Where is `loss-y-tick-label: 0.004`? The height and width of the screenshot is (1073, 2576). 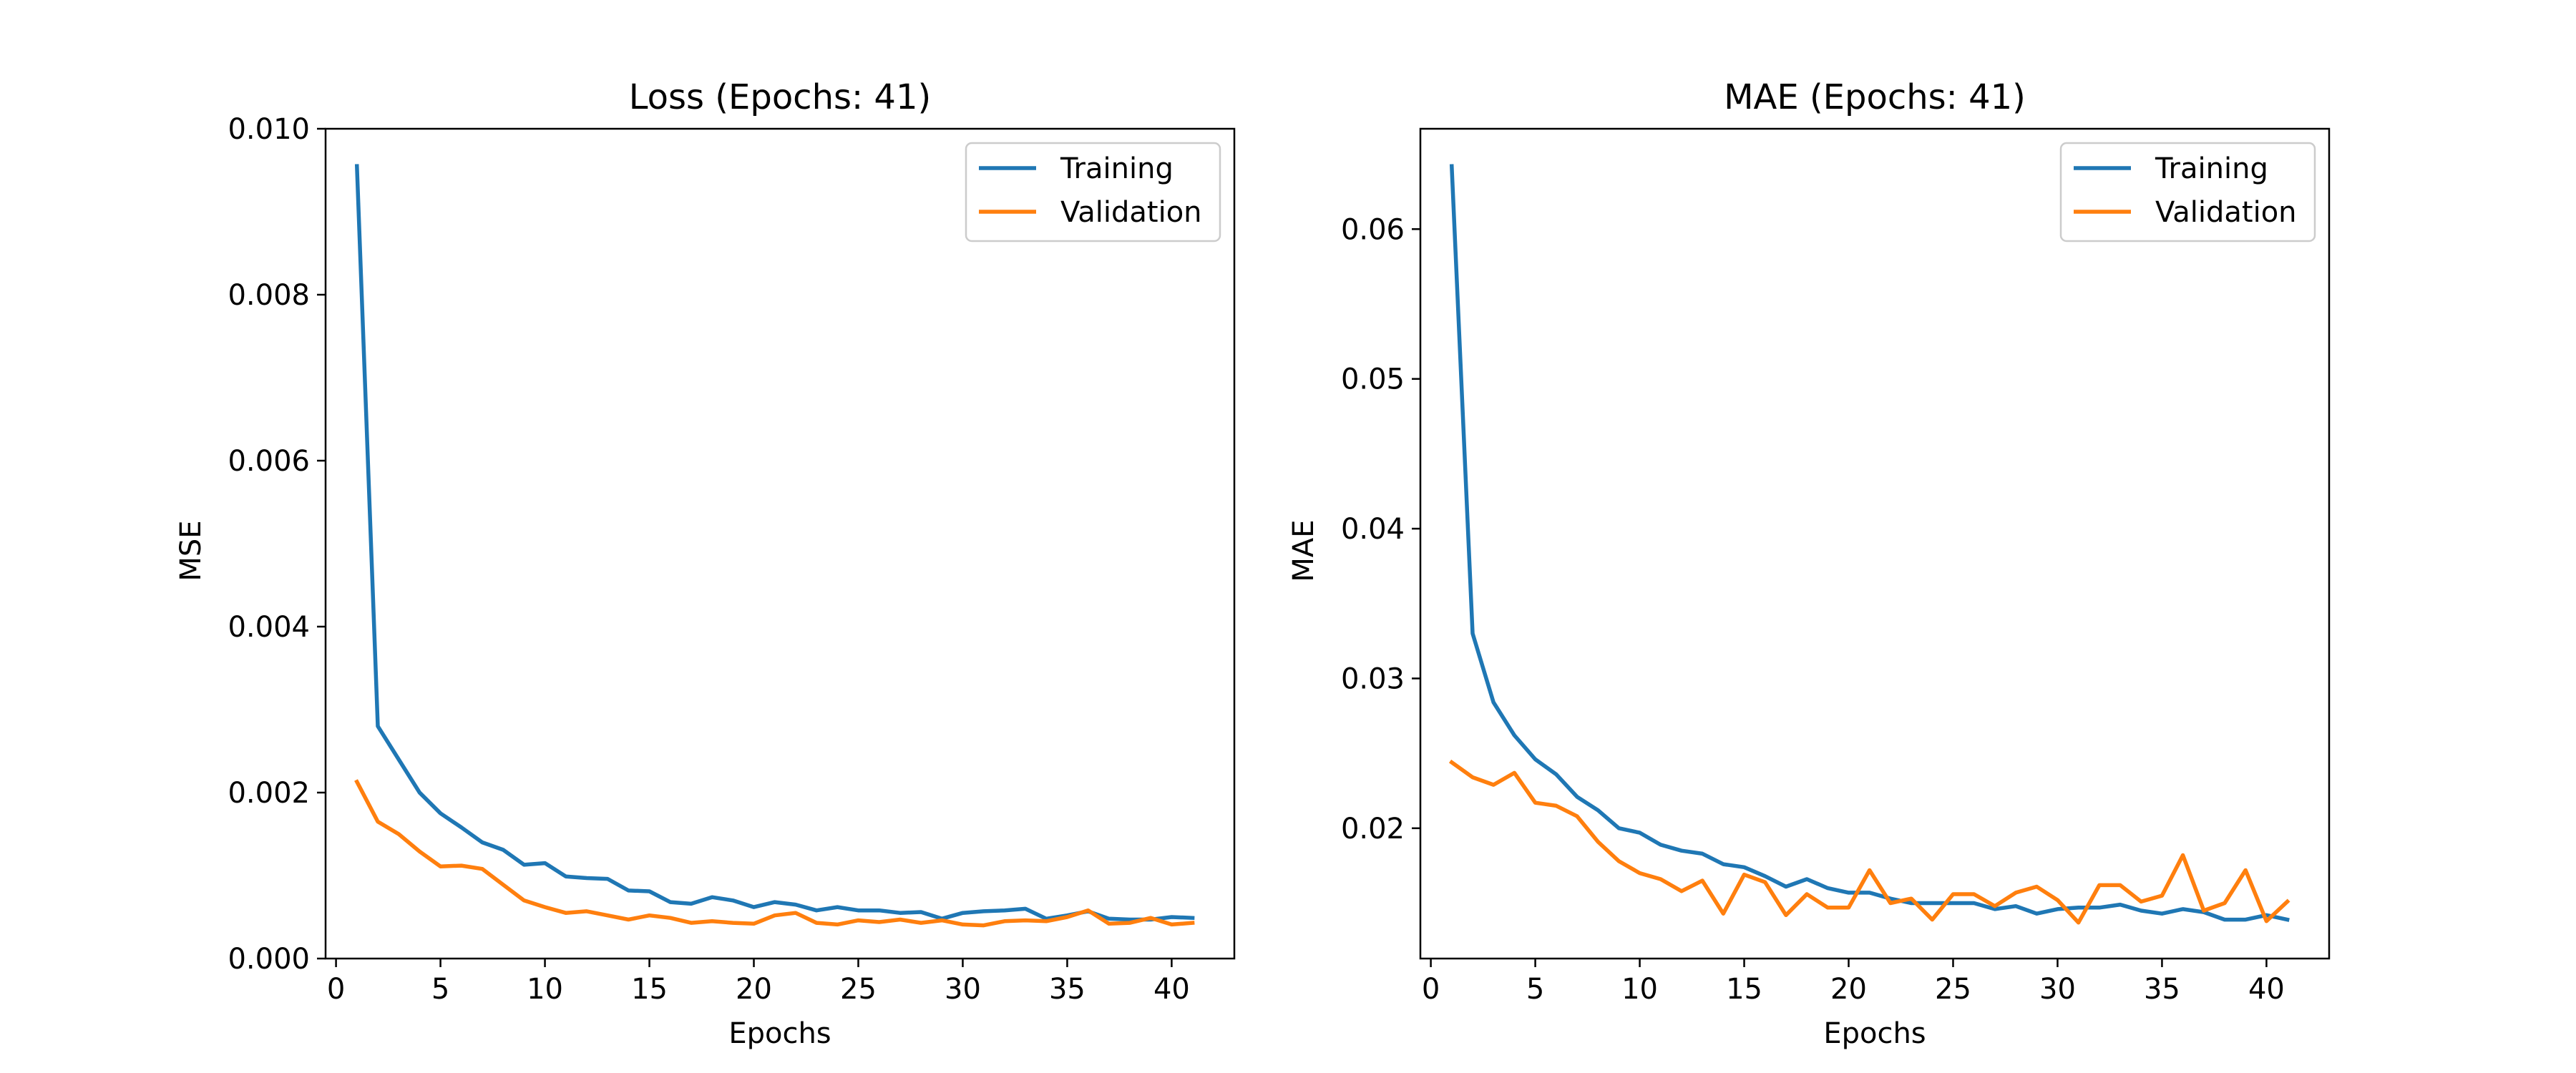 loss-y-tick-label: 0.004 is located at coordinates (269, 627).